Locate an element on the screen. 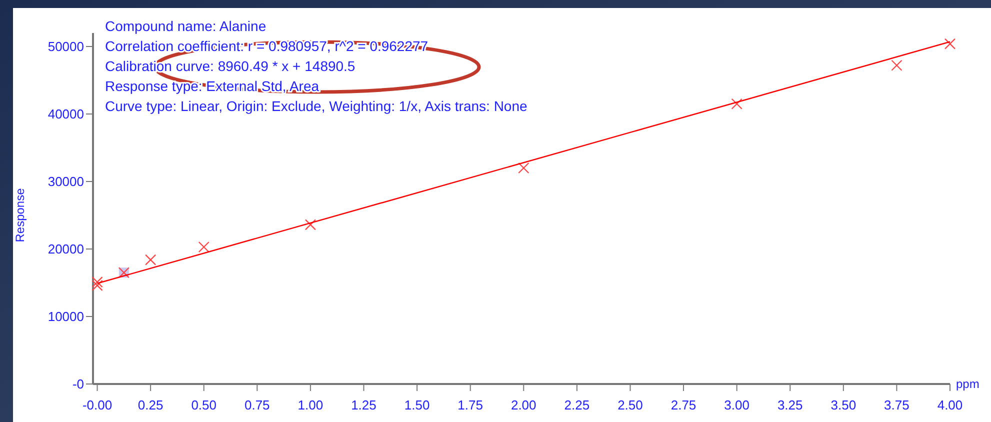 Image resolution: width=991 pixels, height=422 pixels. x-tick-label: 3.75 is located at coordinates (897, 405).